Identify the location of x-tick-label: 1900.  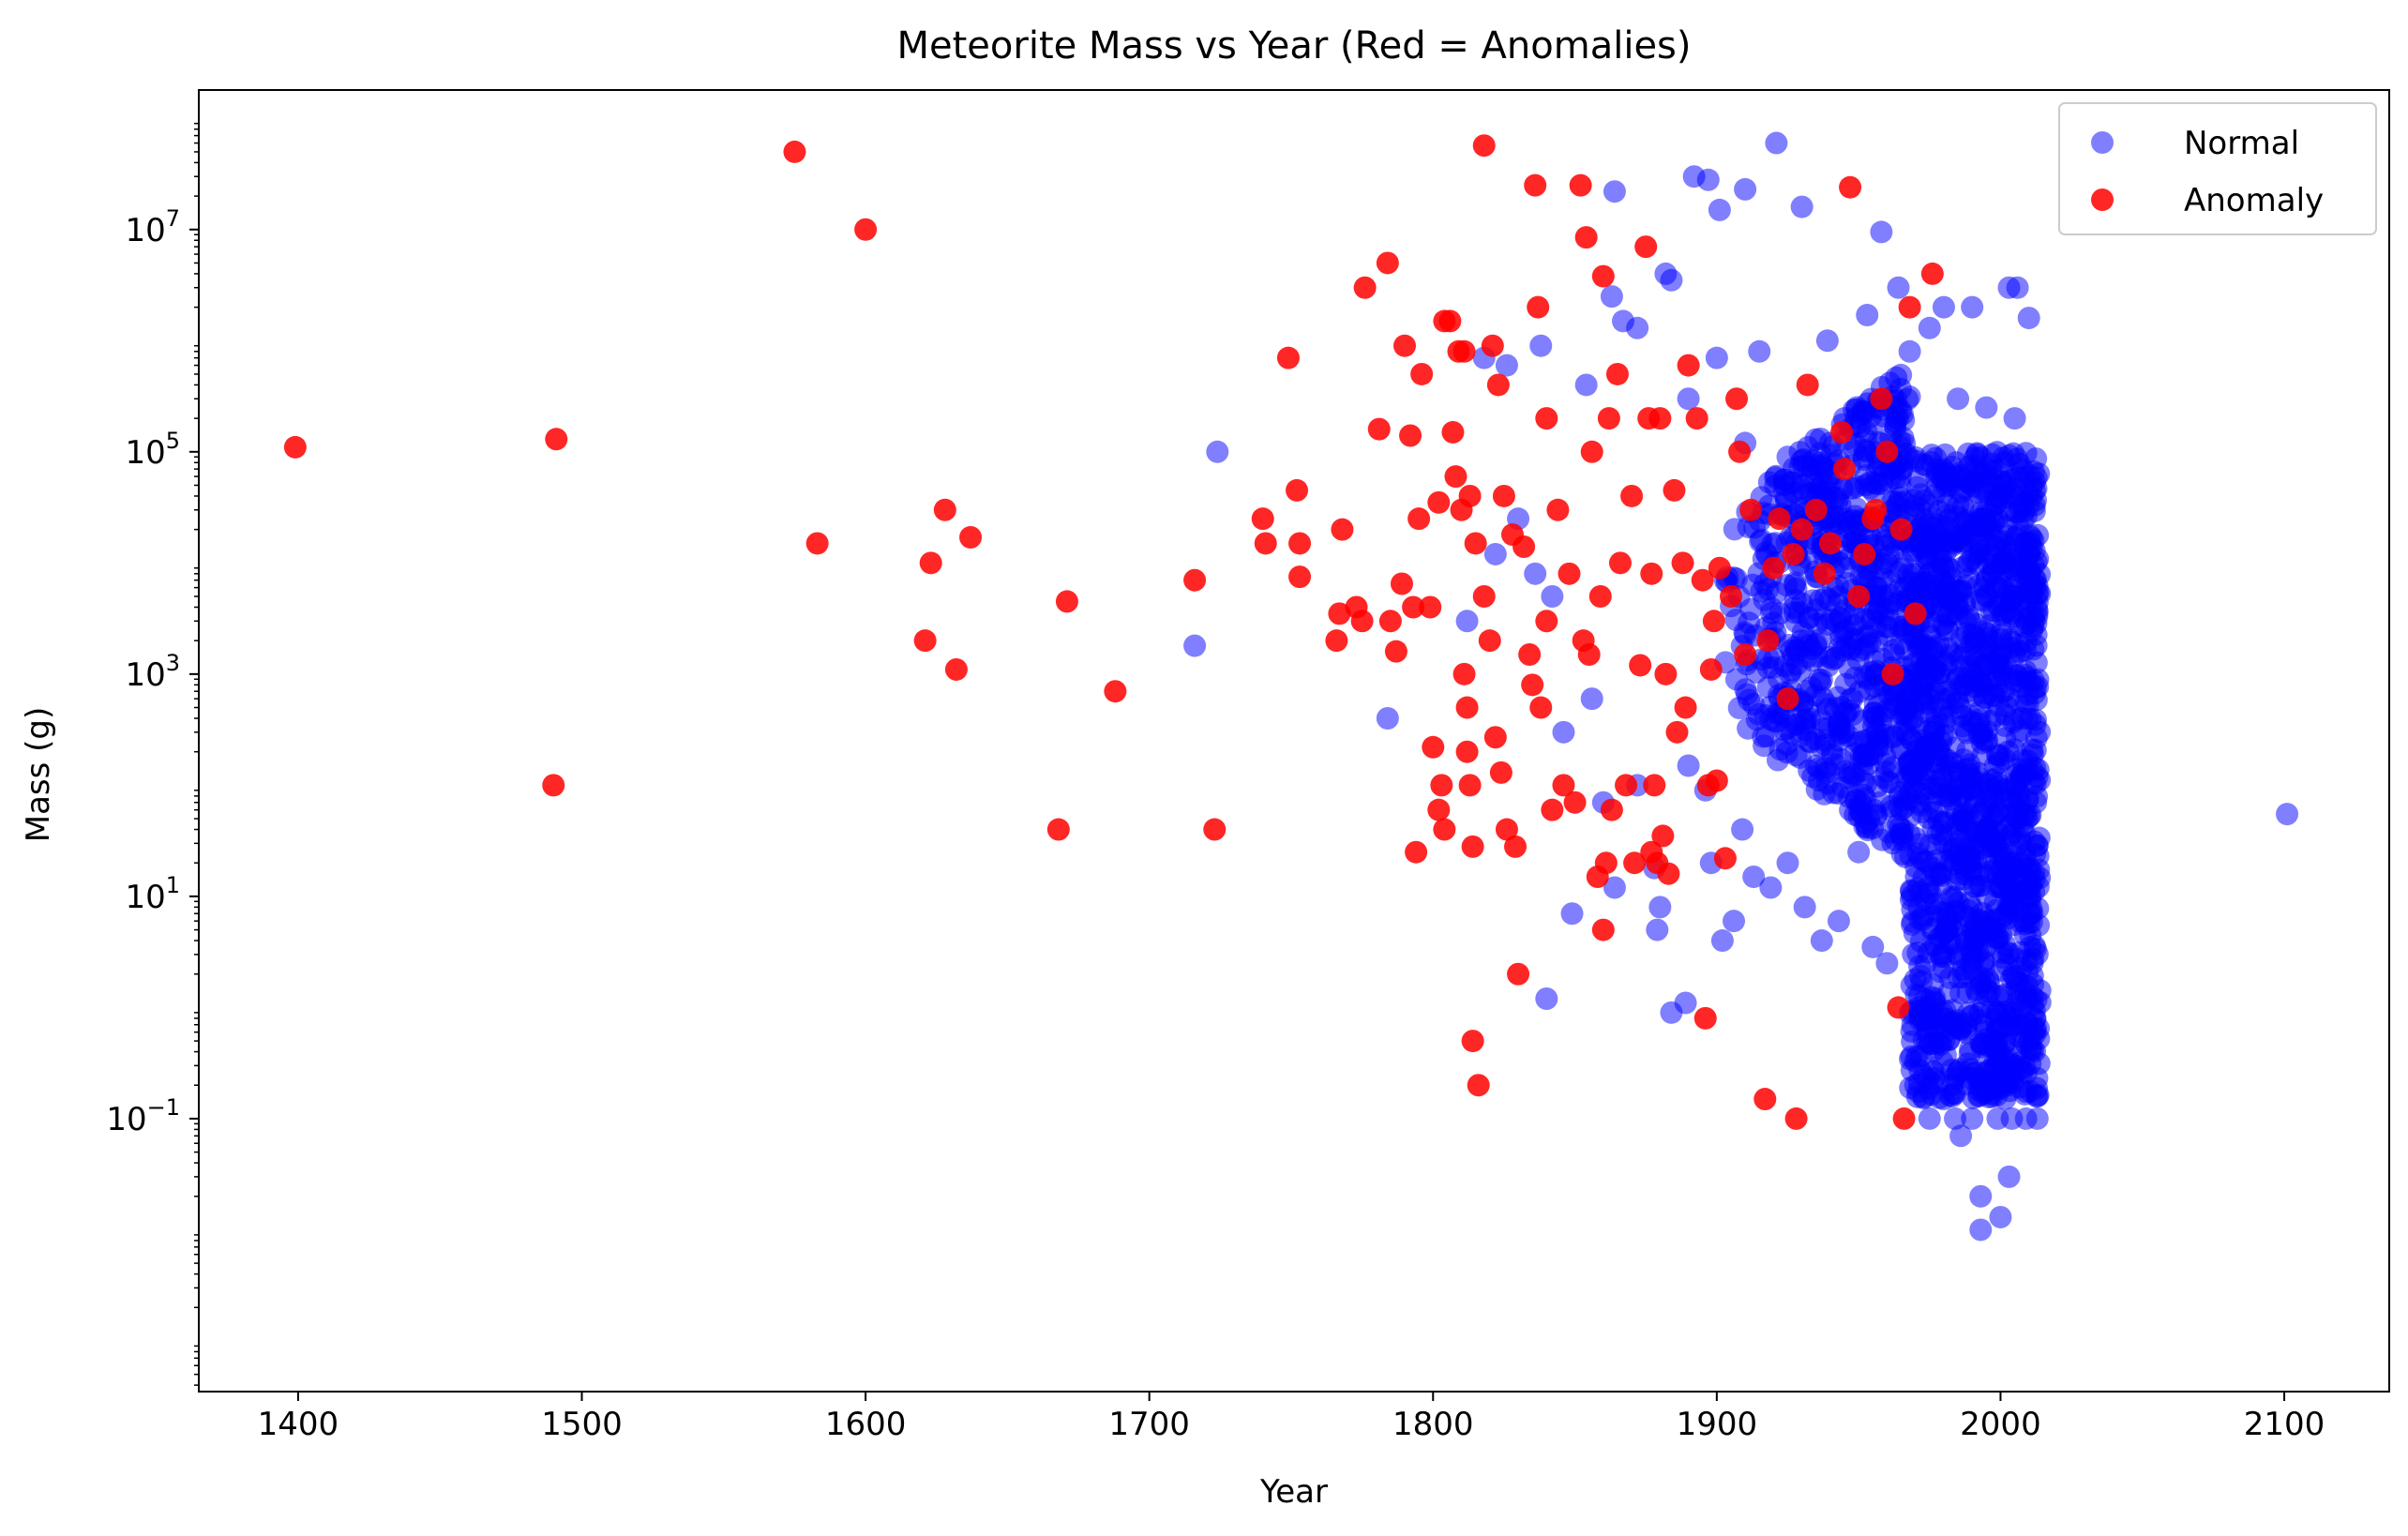
(1717, 1424).